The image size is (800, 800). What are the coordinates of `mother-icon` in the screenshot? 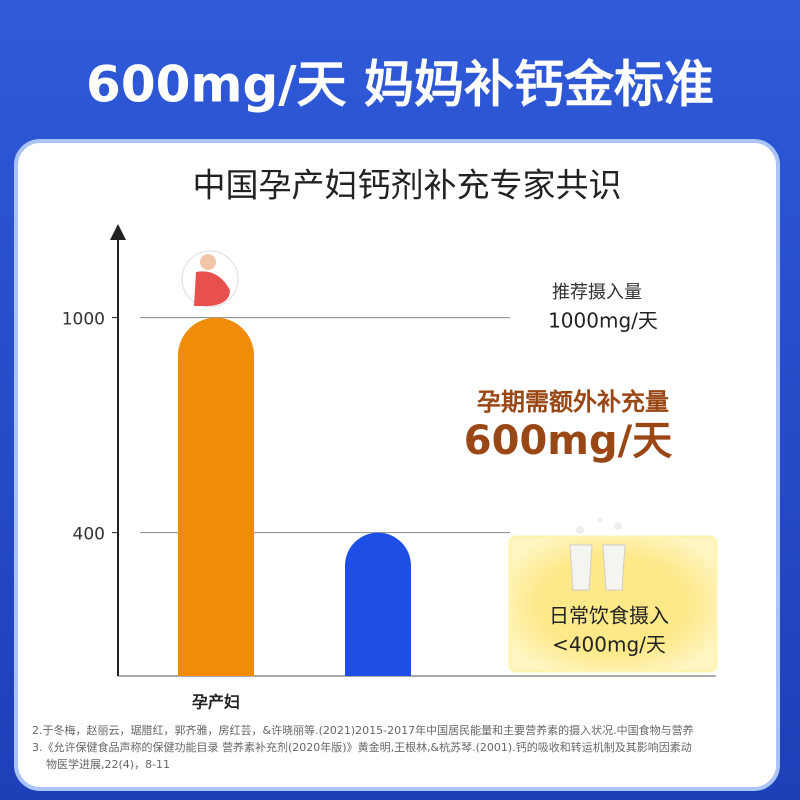 It's located at (210, 279).